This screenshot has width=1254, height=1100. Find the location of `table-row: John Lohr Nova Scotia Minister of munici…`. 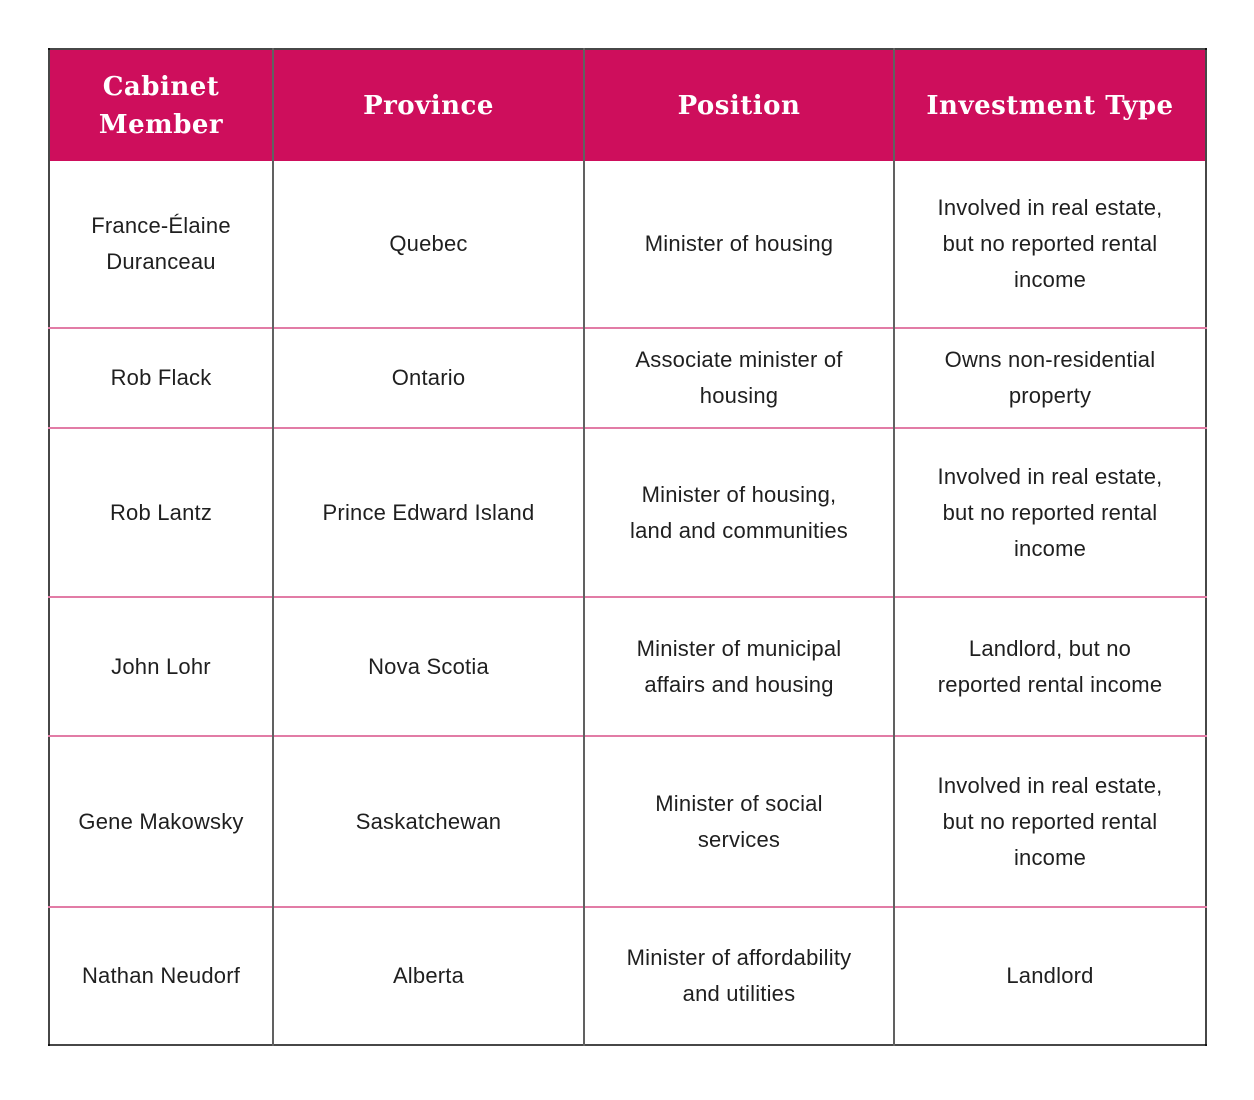

table-row: John Lohr Nova Scotia Minister of munici… is located at coordinates (627, 666).